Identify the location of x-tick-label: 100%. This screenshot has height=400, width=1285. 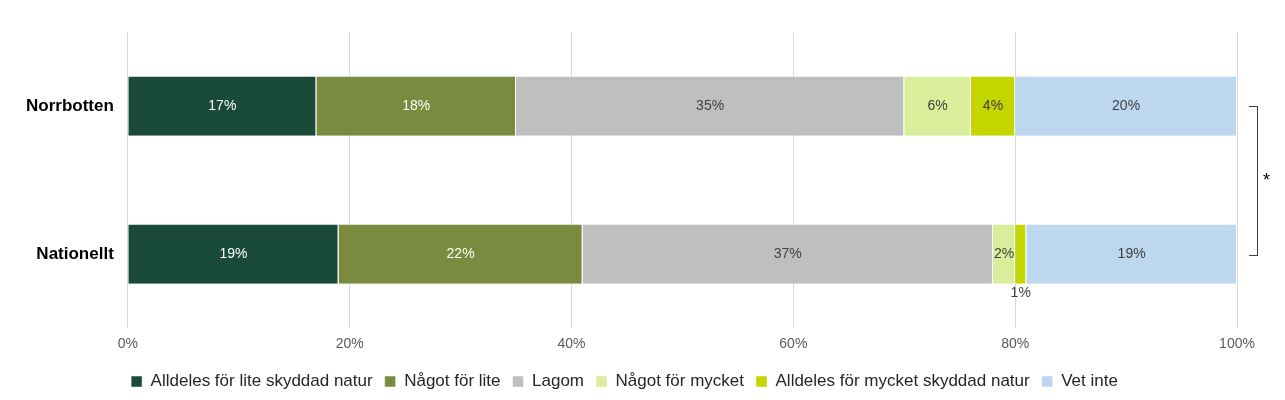
(1237, 343).